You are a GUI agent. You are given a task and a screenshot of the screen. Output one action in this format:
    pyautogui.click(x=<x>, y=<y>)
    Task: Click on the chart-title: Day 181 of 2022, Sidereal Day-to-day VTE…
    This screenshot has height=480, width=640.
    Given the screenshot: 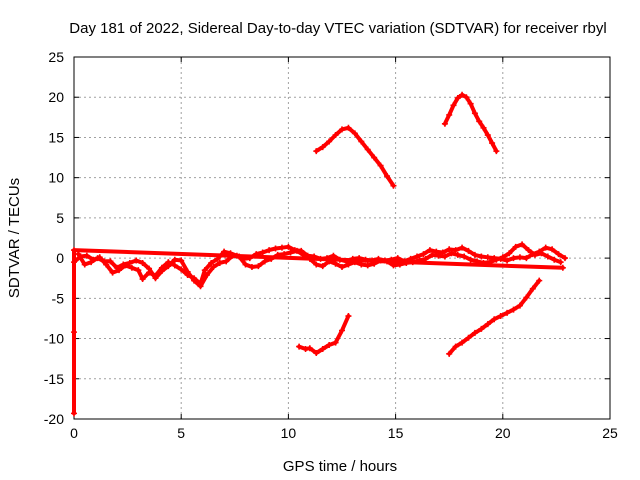 What is the action you would take?
    pyautogui.click(x=337, y=28)
    